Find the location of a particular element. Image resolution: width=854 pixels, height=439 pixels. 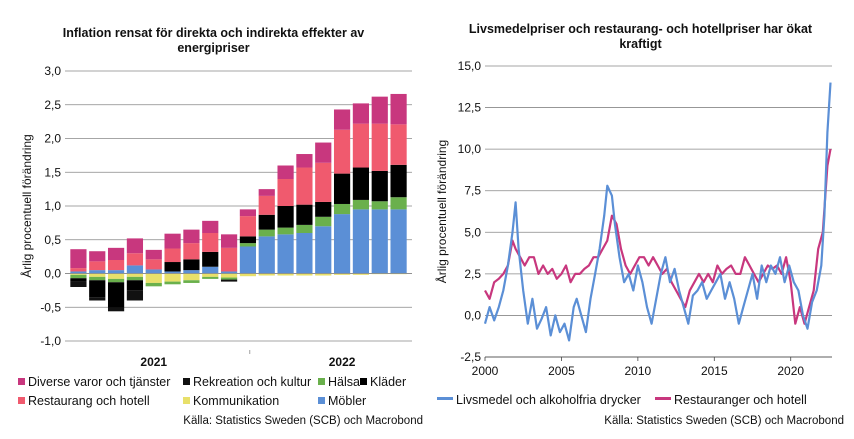

y-tick-label: 15,0 is located at coordinates (470, 66).